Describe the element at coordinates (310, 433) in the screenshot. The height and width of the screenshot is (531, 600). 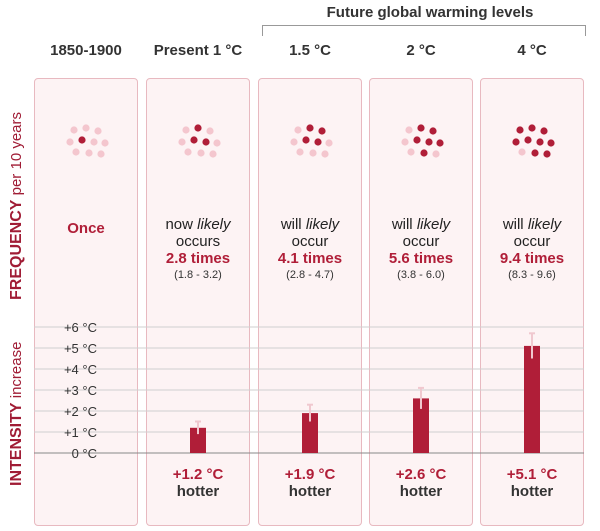
I see `bar-1.5 °C` at that location.